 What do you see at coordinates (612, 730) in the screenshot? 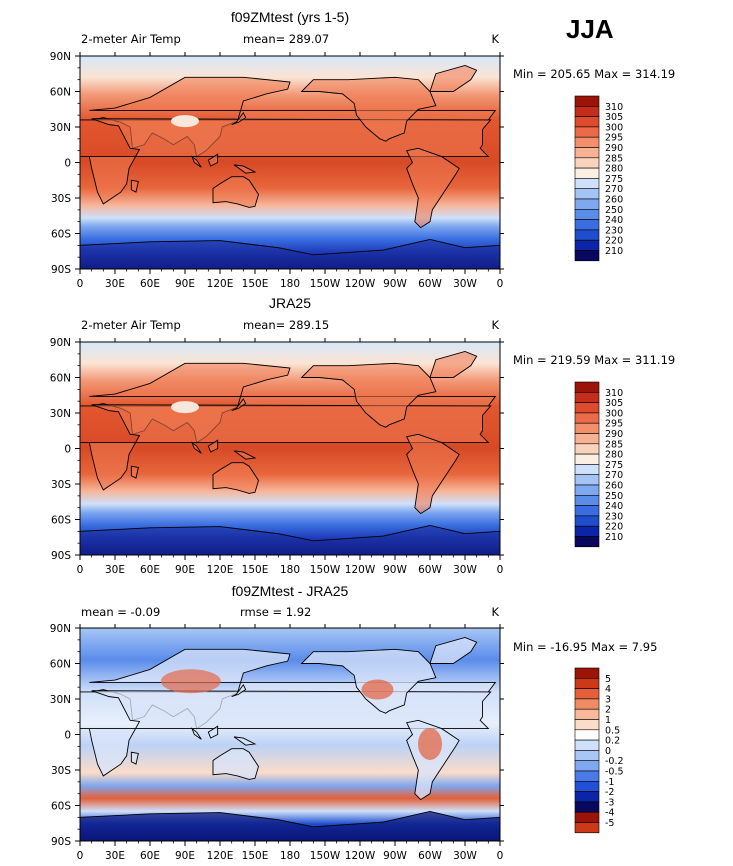
I see `colorbar-label: 0.5` at bounding box center [612, 730].